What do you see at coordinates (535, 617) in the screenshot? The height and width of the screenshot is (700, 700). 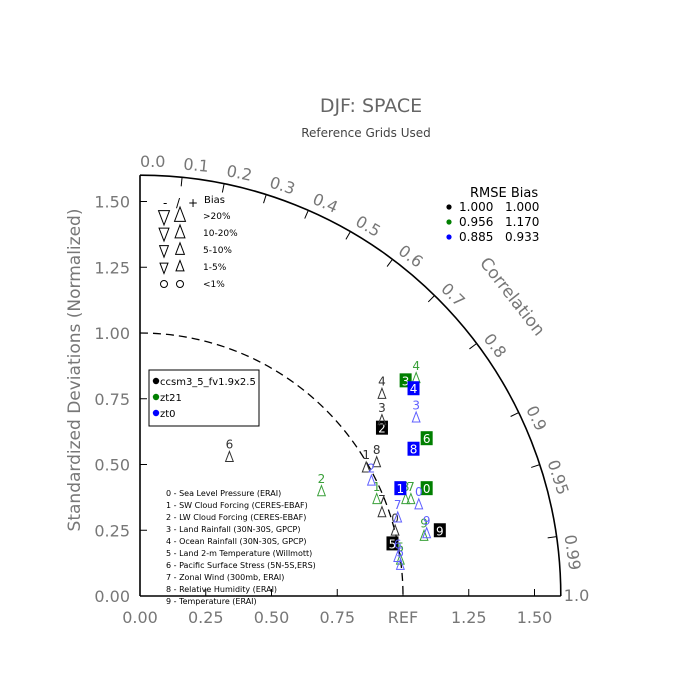 I see `x-tick-label: 1.50` at bounding box center [535, 617].